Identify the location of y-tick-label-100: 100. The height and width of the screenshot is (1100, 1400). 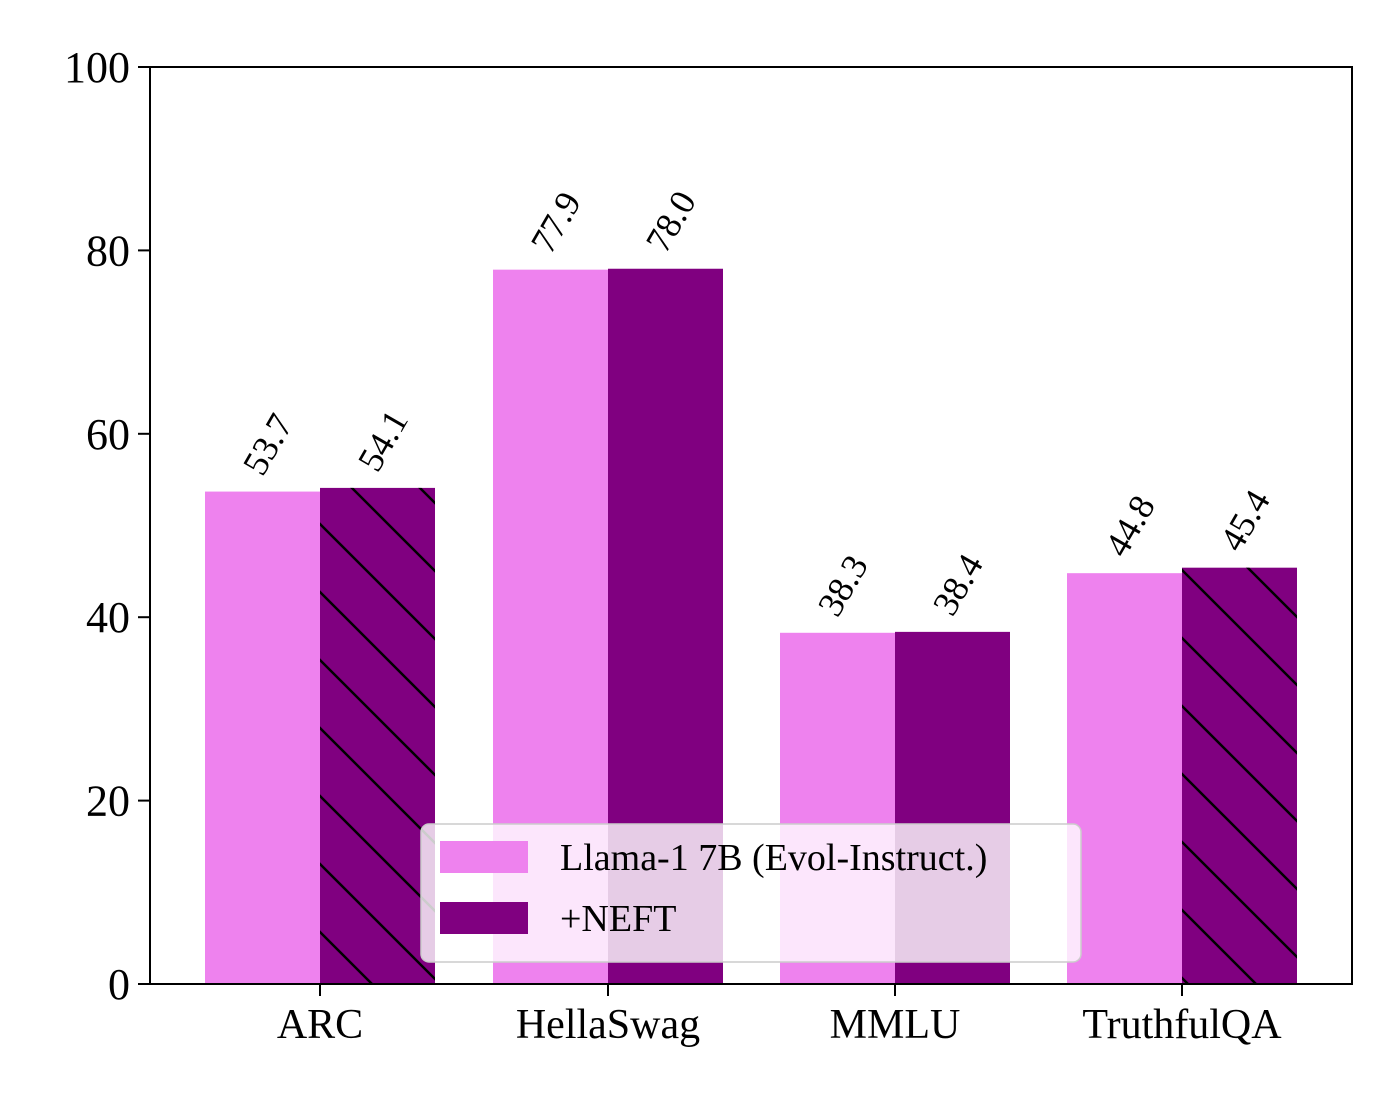
(97, 67).